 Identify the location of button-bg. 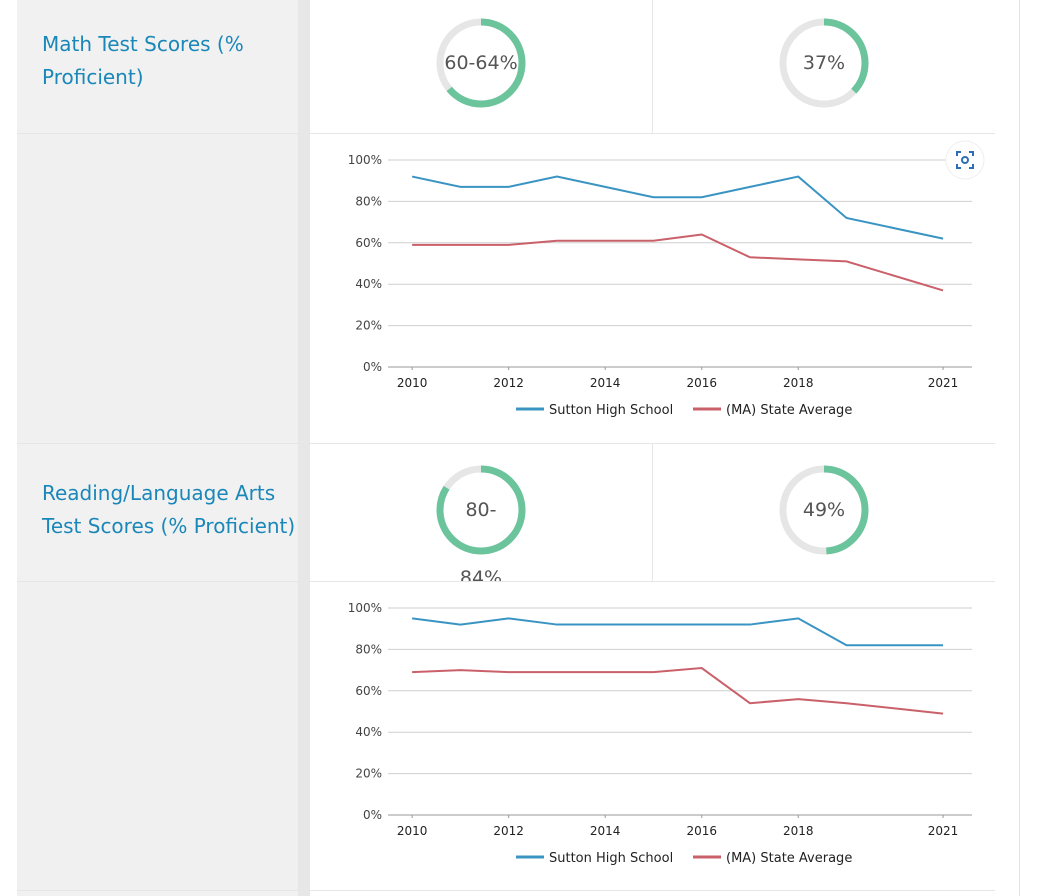
(965, 160).